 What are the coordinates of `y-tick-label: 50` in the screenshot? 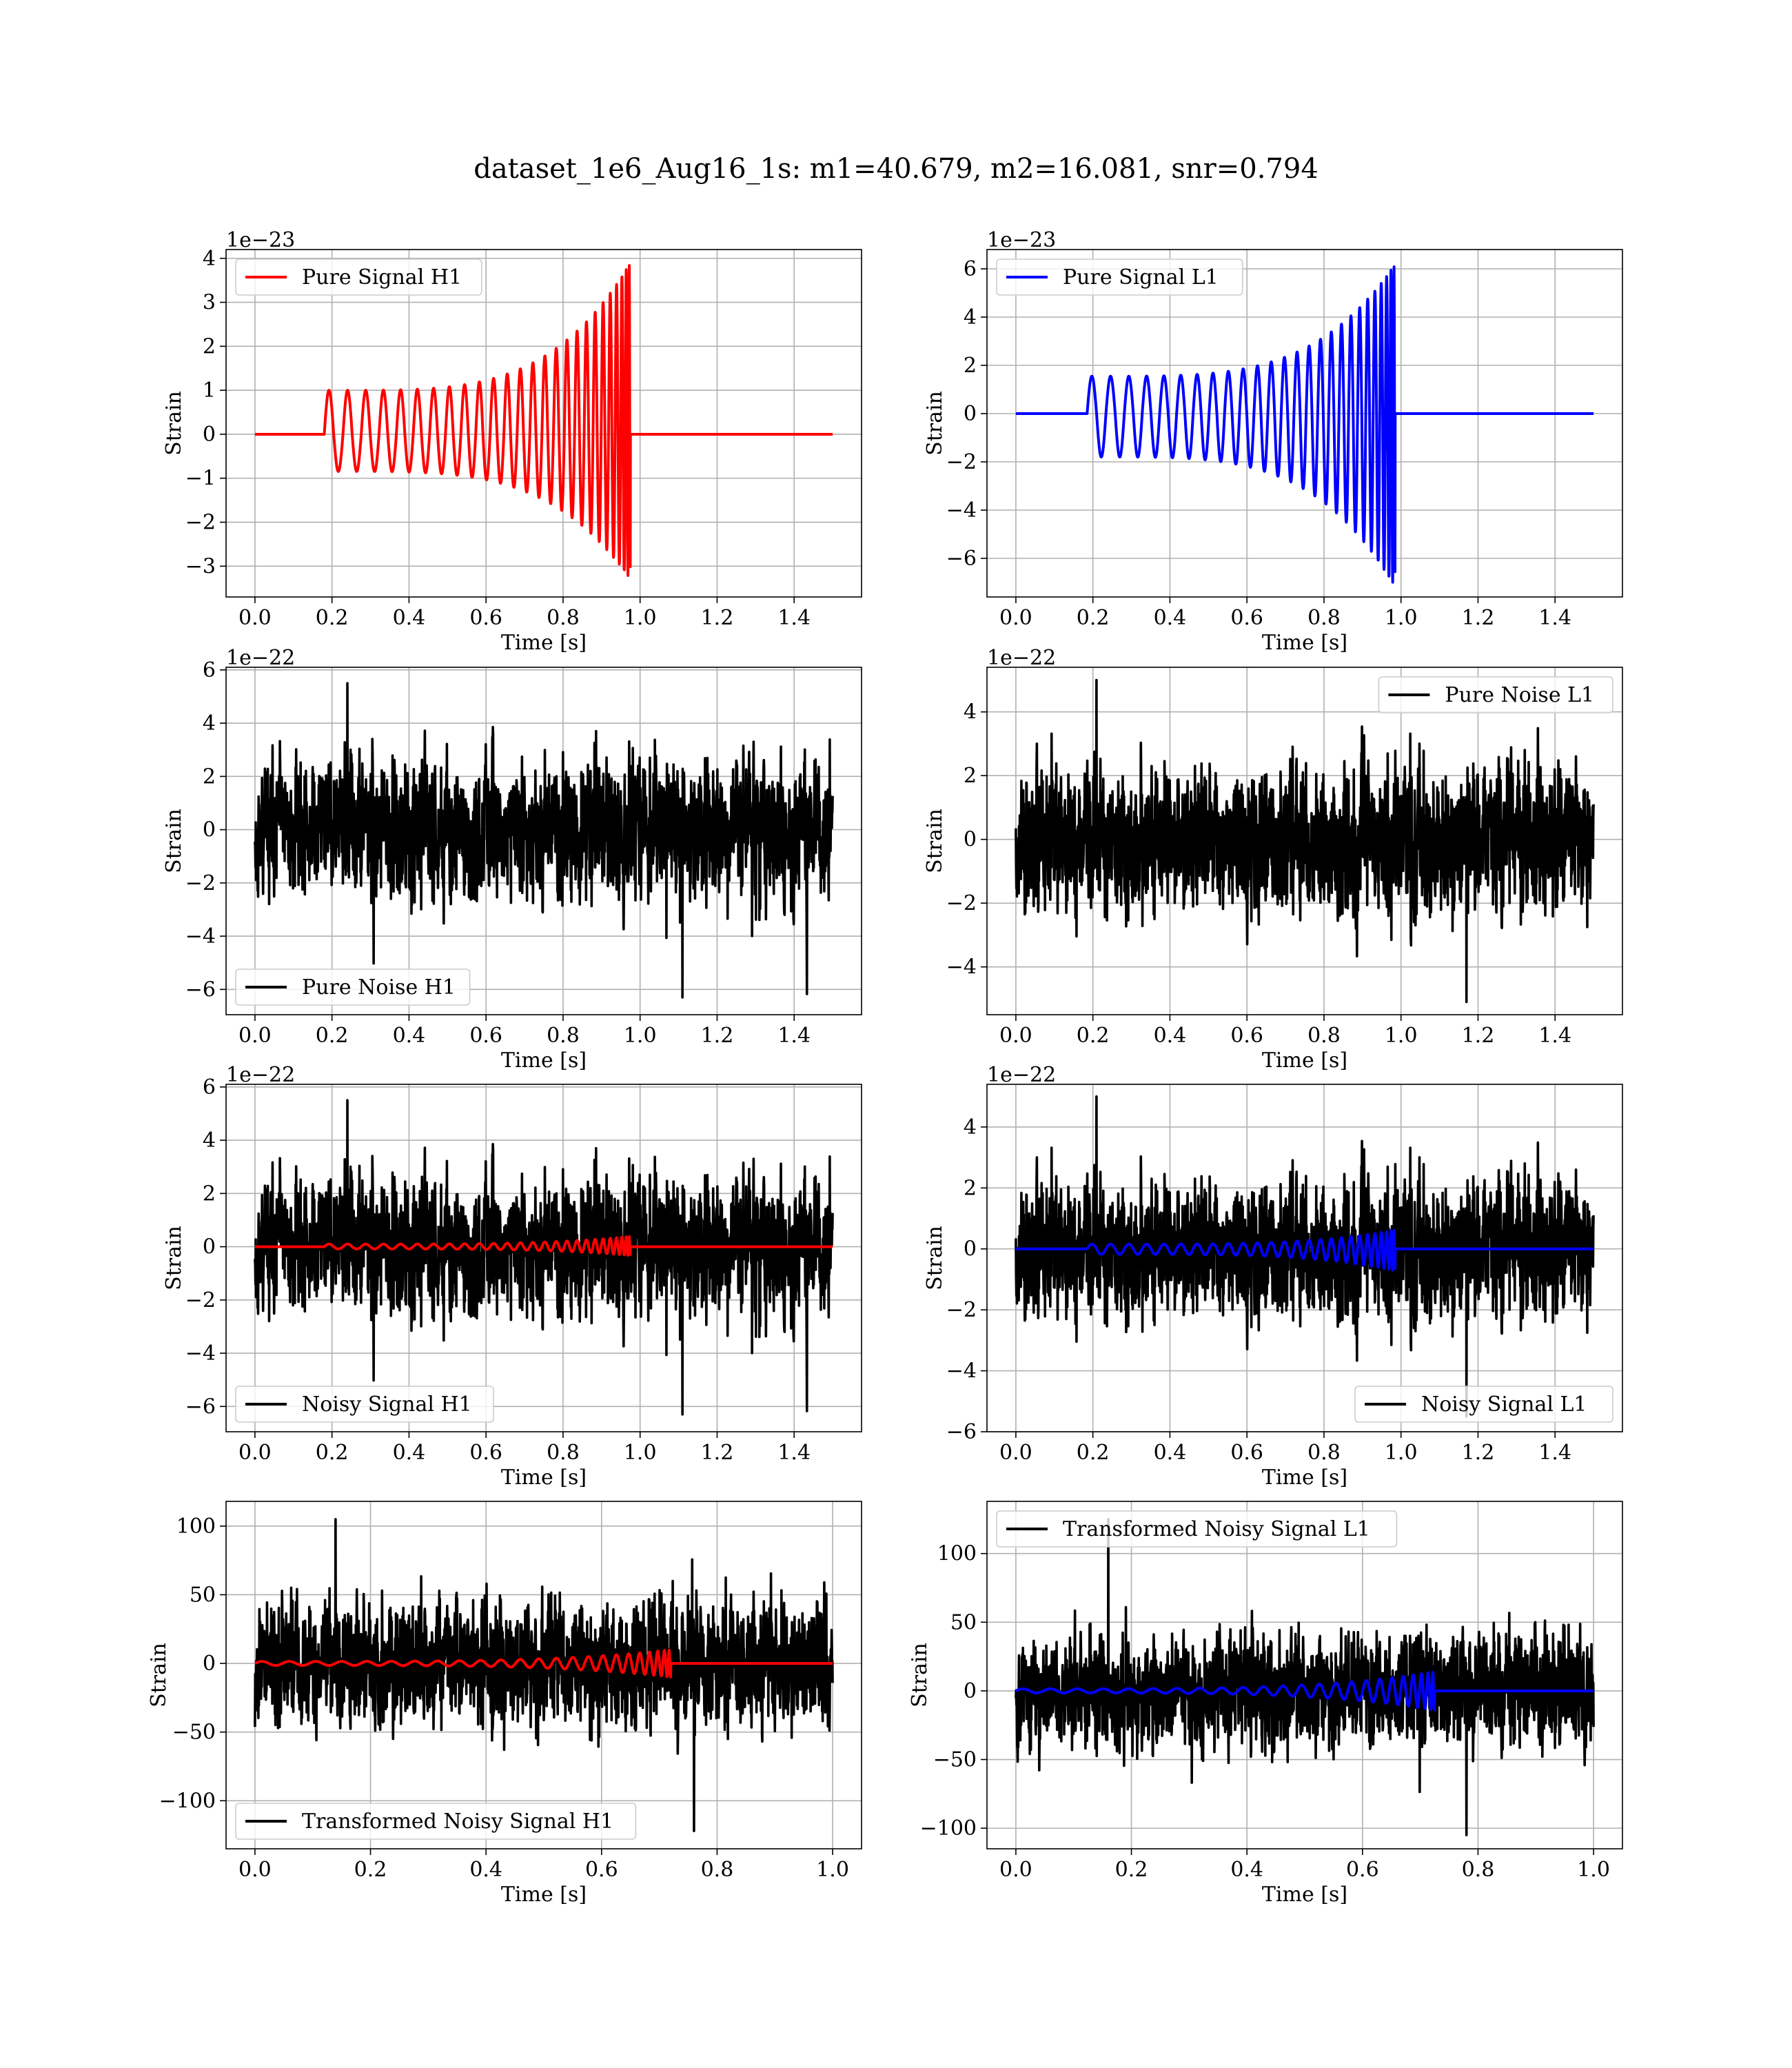 It's located at (963, 1622).